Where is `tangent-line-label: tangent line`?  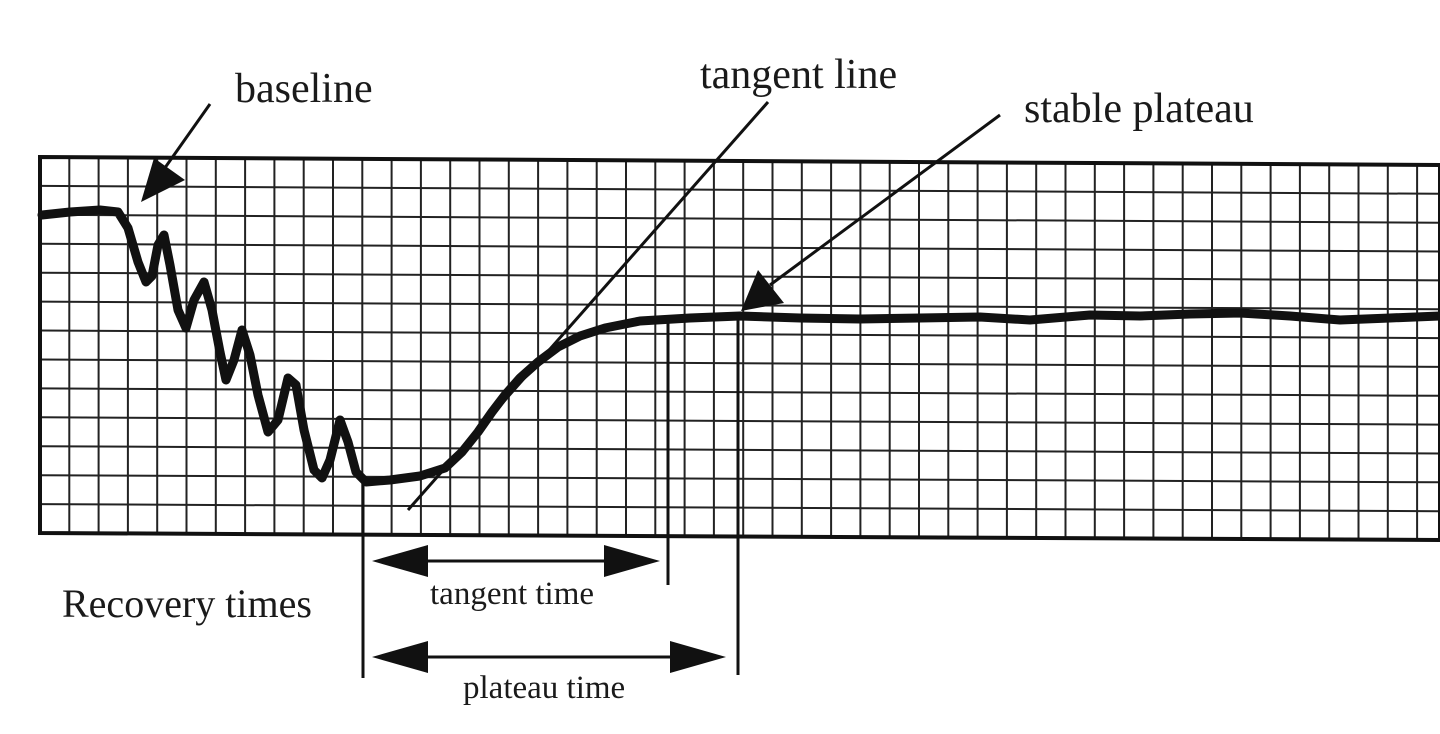 tangent-line-label: tangent line is located at coordinates (798, 75).